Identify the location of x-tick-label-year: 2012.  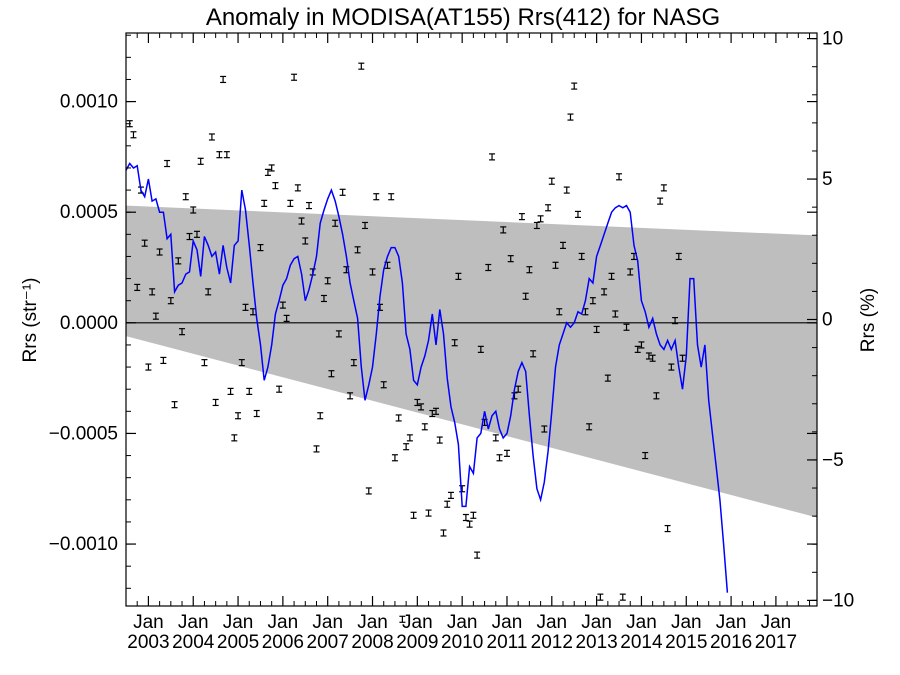
(552, 642).